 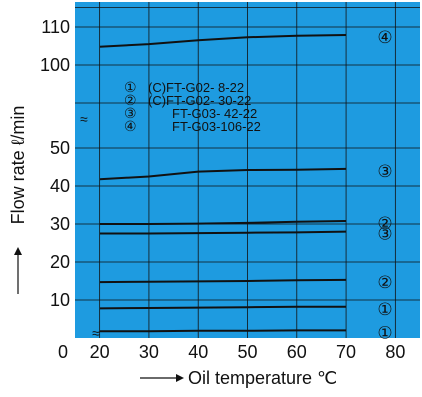 What do you see at coordinates (149, 352) in the screenshot?
I see `x-tick-label: 30` at bounding box center [149, 352].